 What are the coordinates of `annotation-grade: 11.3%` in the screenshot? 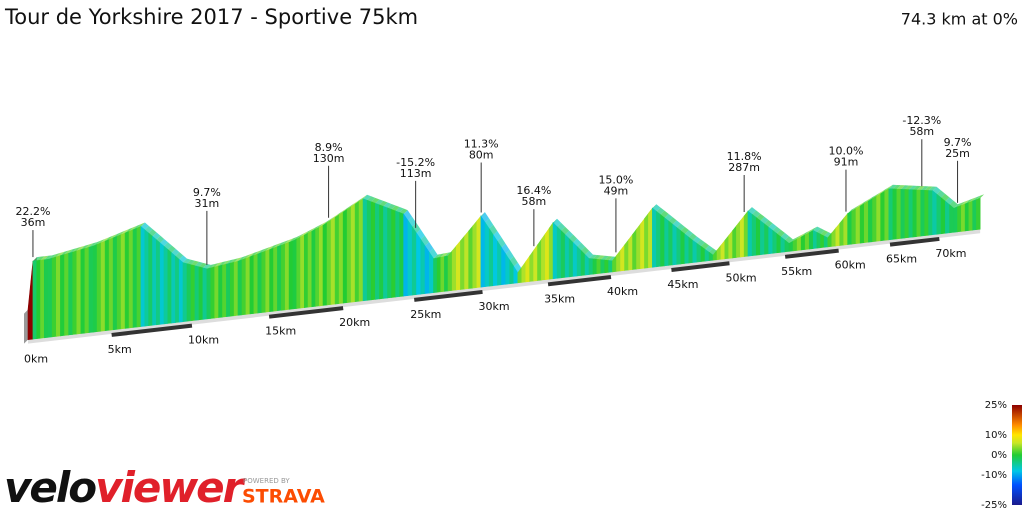 It's located at (481, 144).